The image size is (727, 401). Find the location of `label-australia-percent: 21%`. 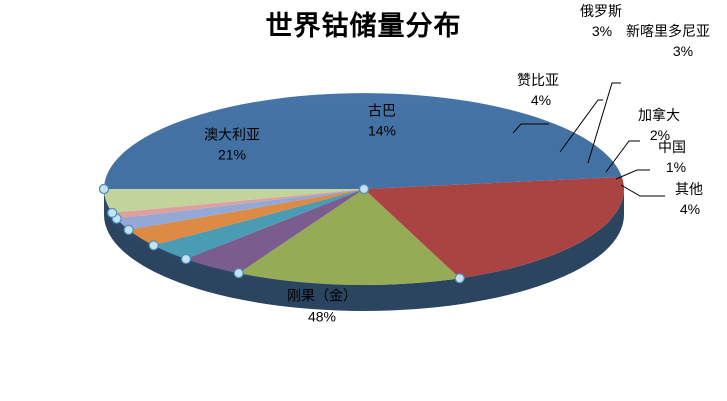

label-australia-percent: 21% is located at coordinates (232, 155).